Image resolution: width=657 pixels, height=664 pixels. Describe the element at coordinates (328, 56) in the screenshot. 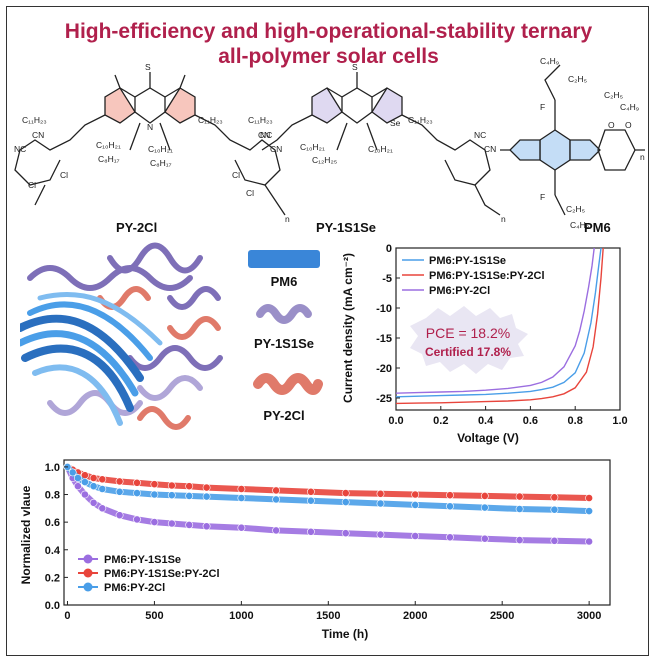

I see `figure-title-line-2: all-polymer solar cells` at that location.